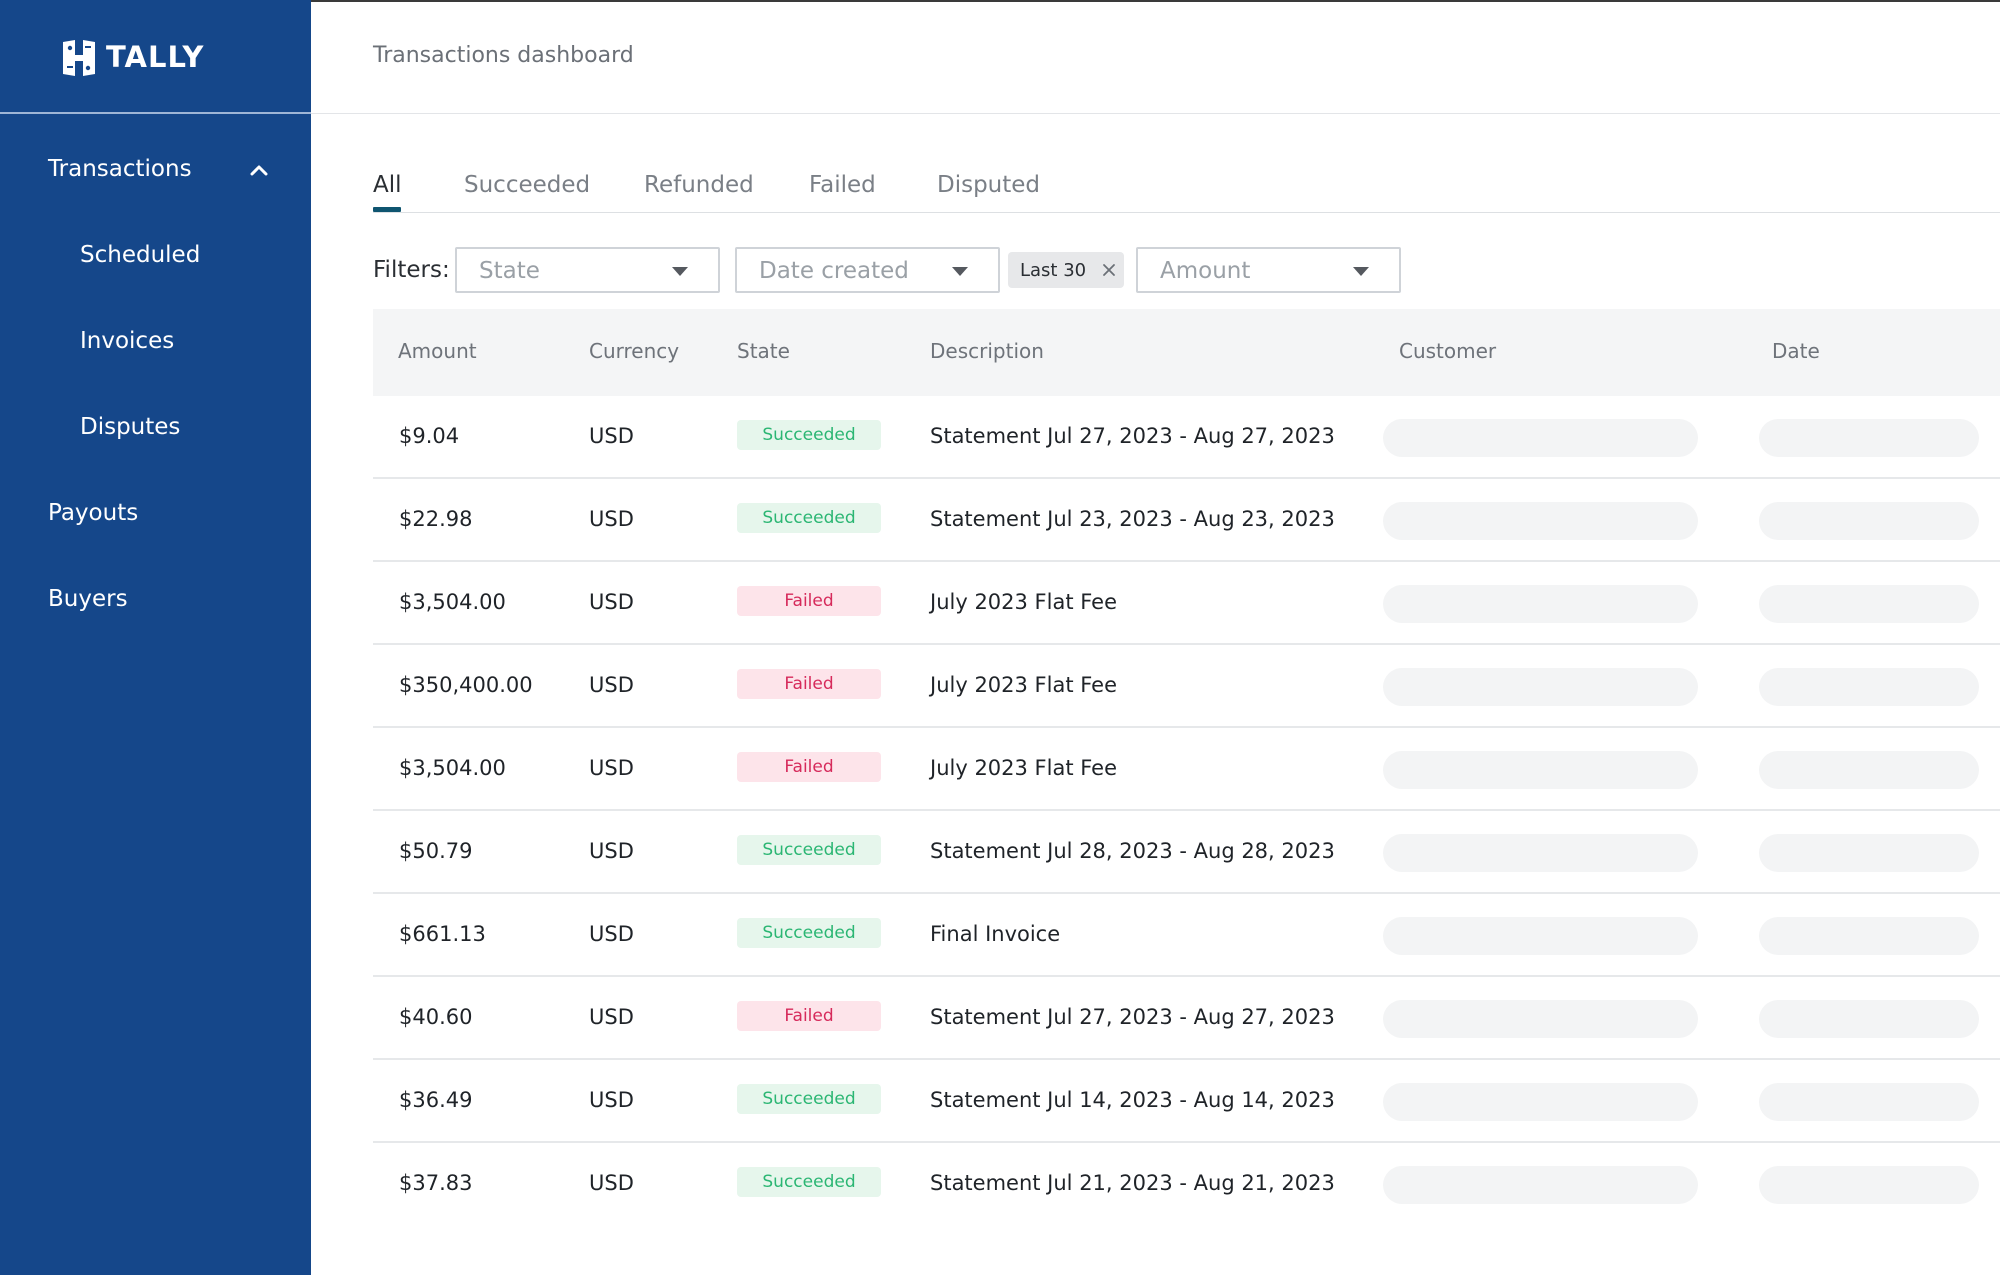  What do you see at coordinates (995, 934) in the screenshot?
I see `description-cell: Final Invoice` at bounding box center [995, 934].